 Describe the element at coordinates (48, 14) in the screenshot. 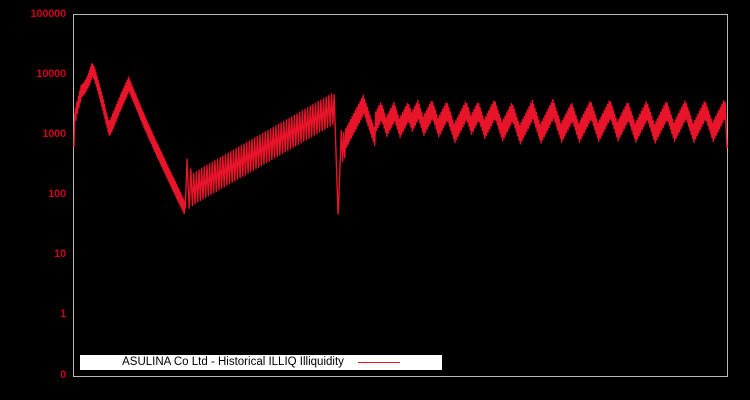

I see `y-axis-tick-100000: 100000` at that location.